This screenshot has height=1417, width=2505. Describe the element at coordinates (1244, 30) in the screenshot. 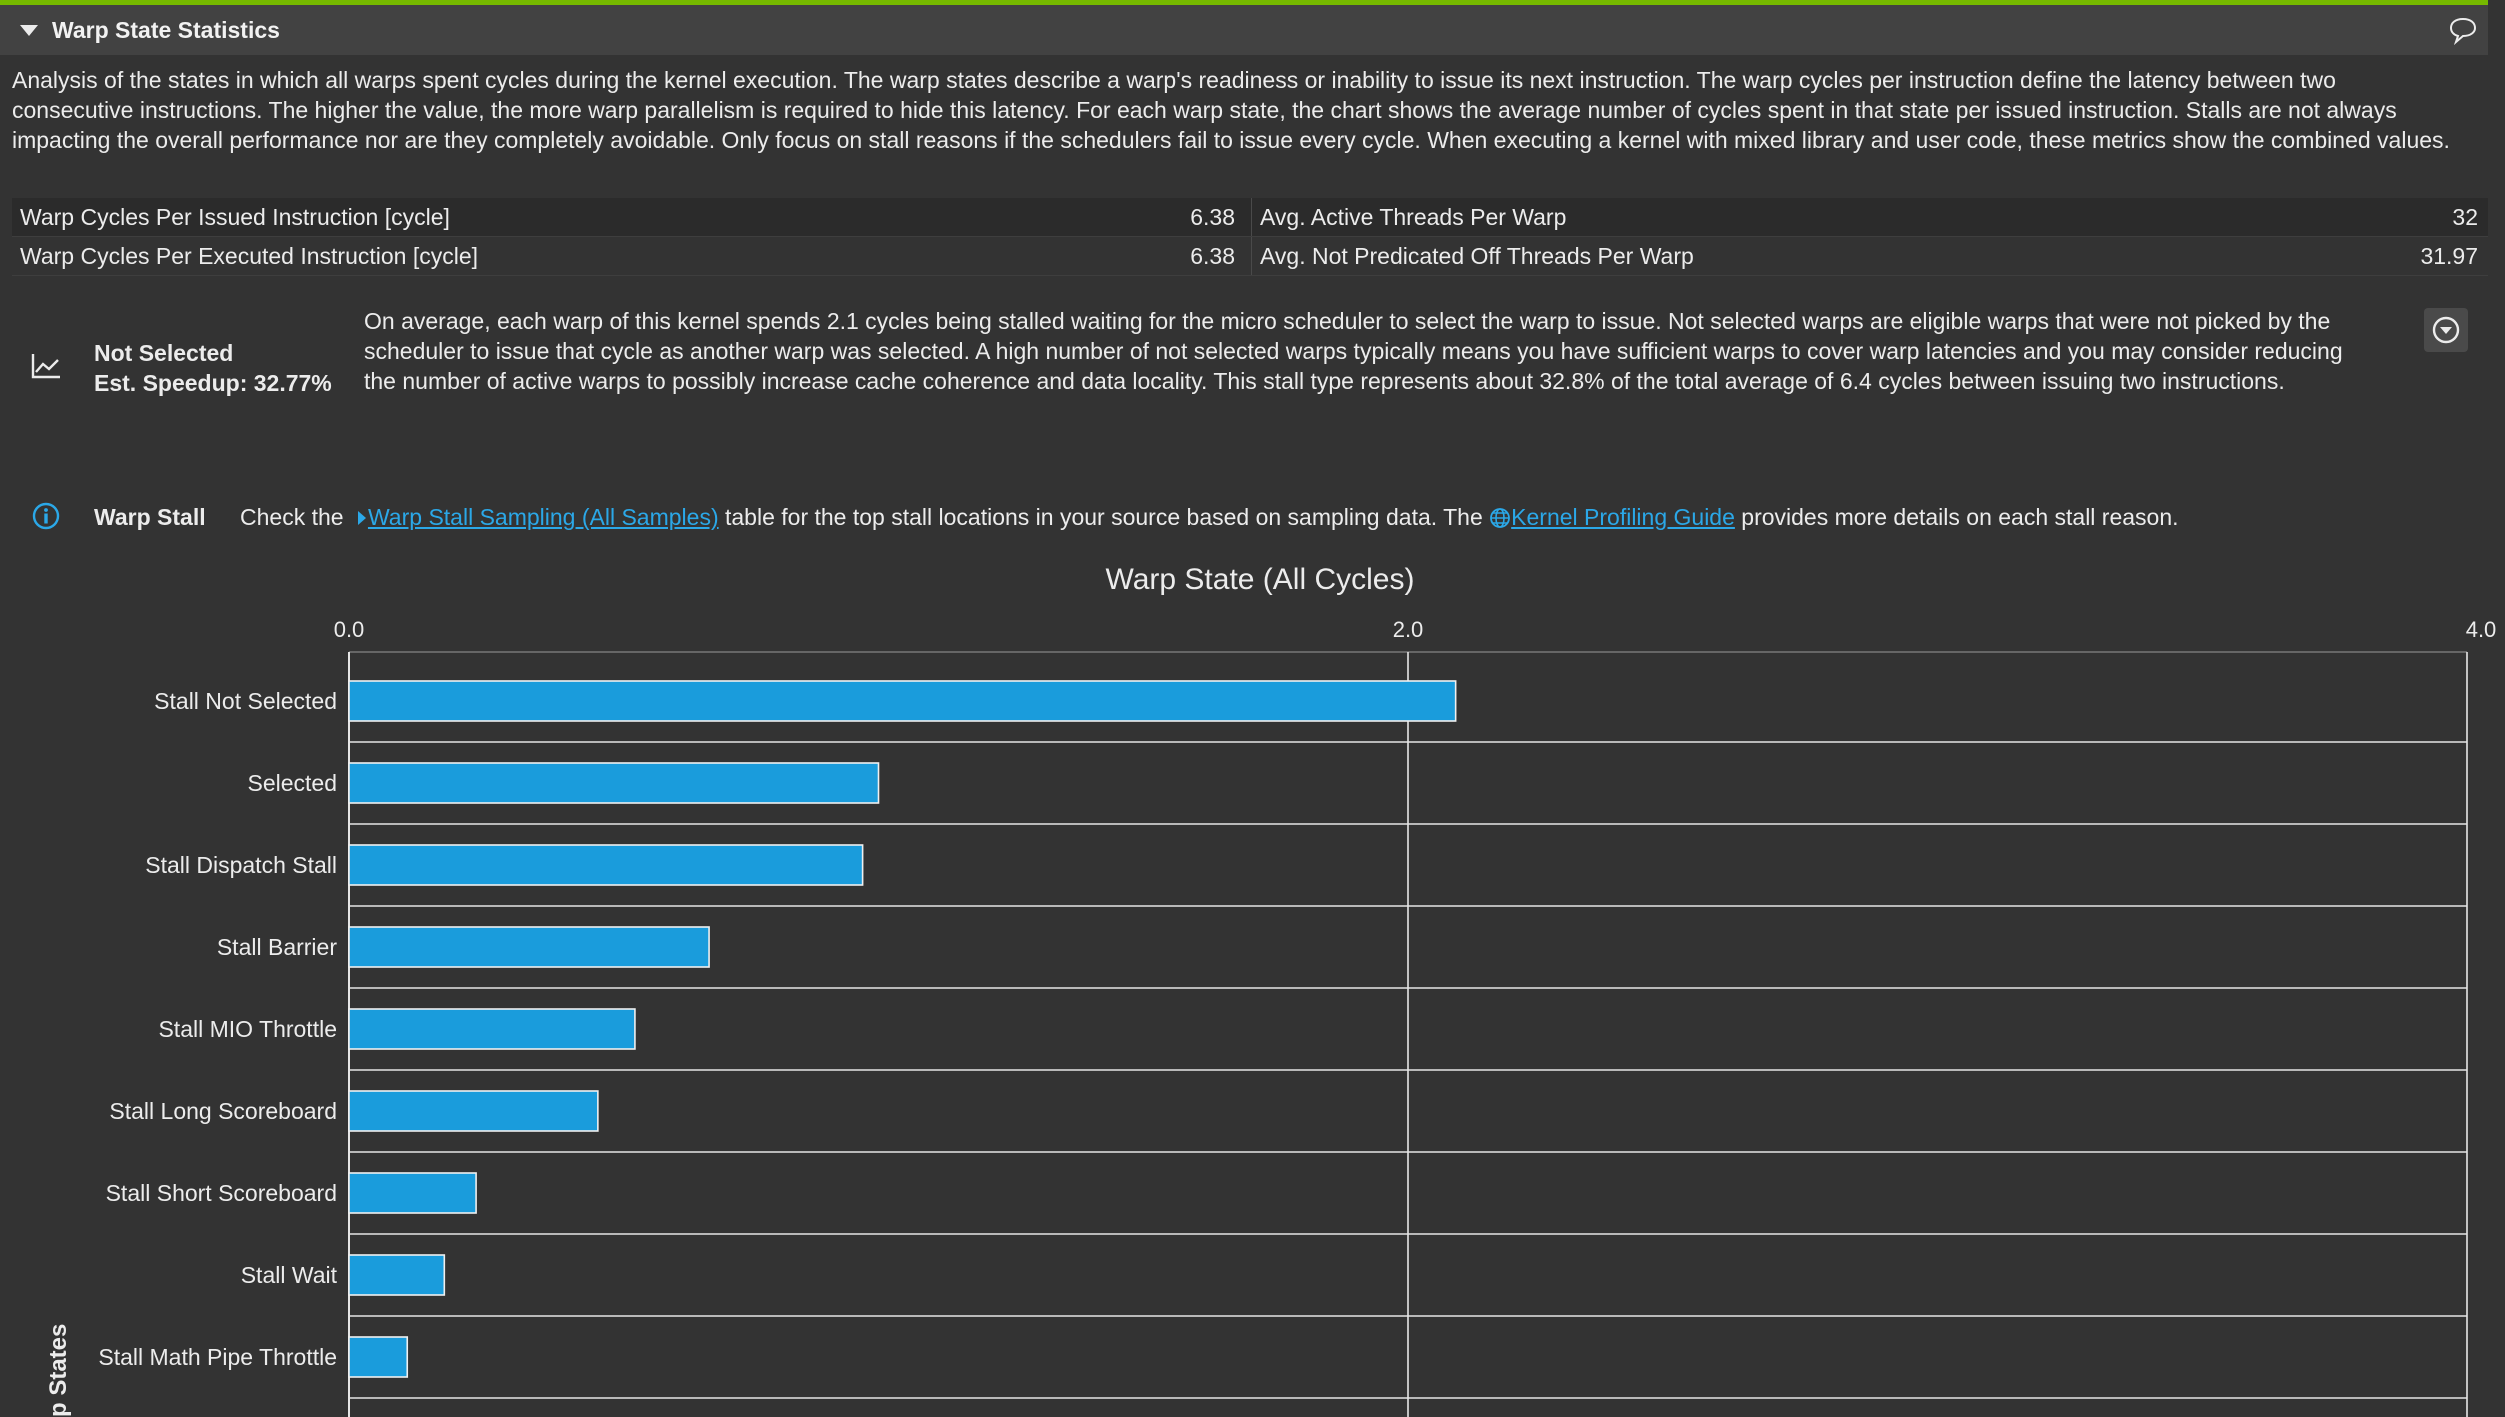

I see `section-header: Warp State Statistics` at that location.